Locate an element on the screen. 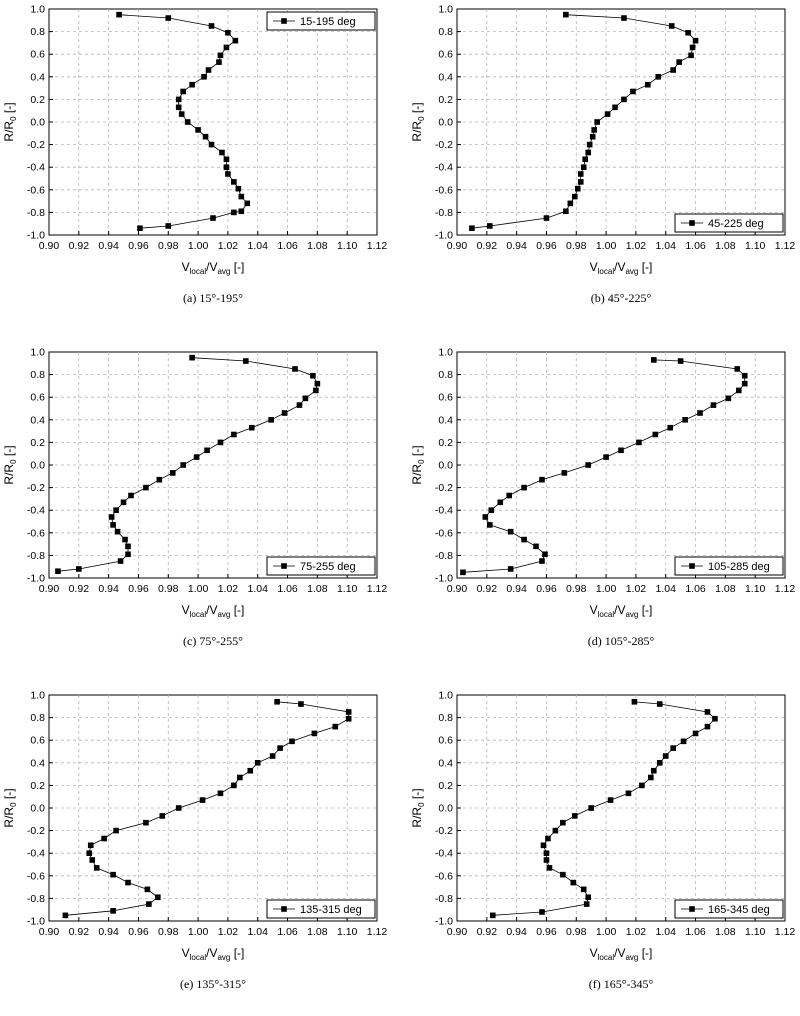 The height and width of the screenshot is (1016, 800). y-tick-label: -1.0 is located at coordinates (36, 236).